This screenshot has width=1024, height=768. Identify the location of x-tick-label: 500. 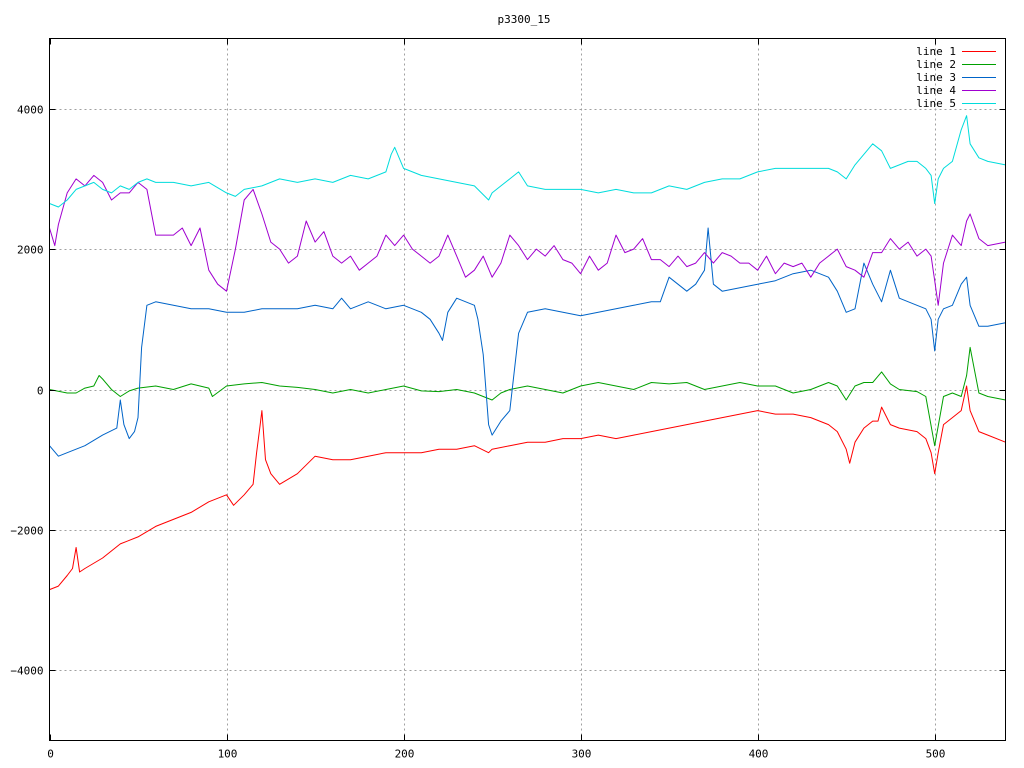
(936, 754).